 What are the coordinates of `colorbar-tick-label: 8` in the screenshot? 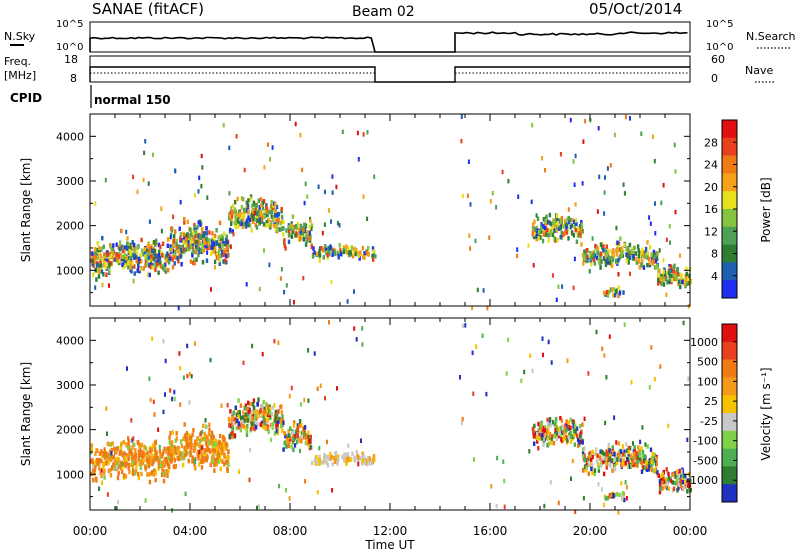 It's located at (714, 254).